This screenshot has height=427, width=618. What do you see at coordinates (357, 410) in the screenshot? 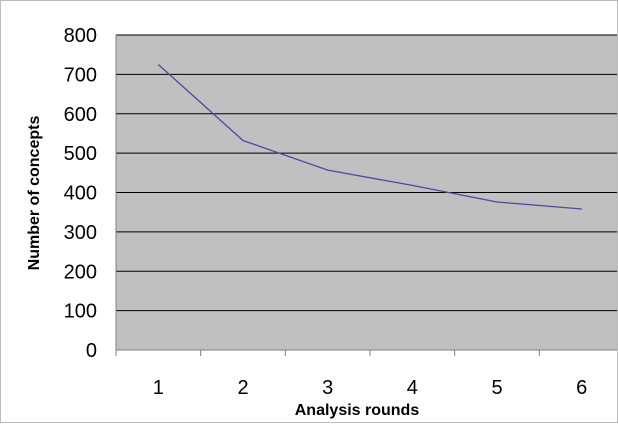
I see `x-axis-title: Analysis rounds` at bounding box center [357, 410].